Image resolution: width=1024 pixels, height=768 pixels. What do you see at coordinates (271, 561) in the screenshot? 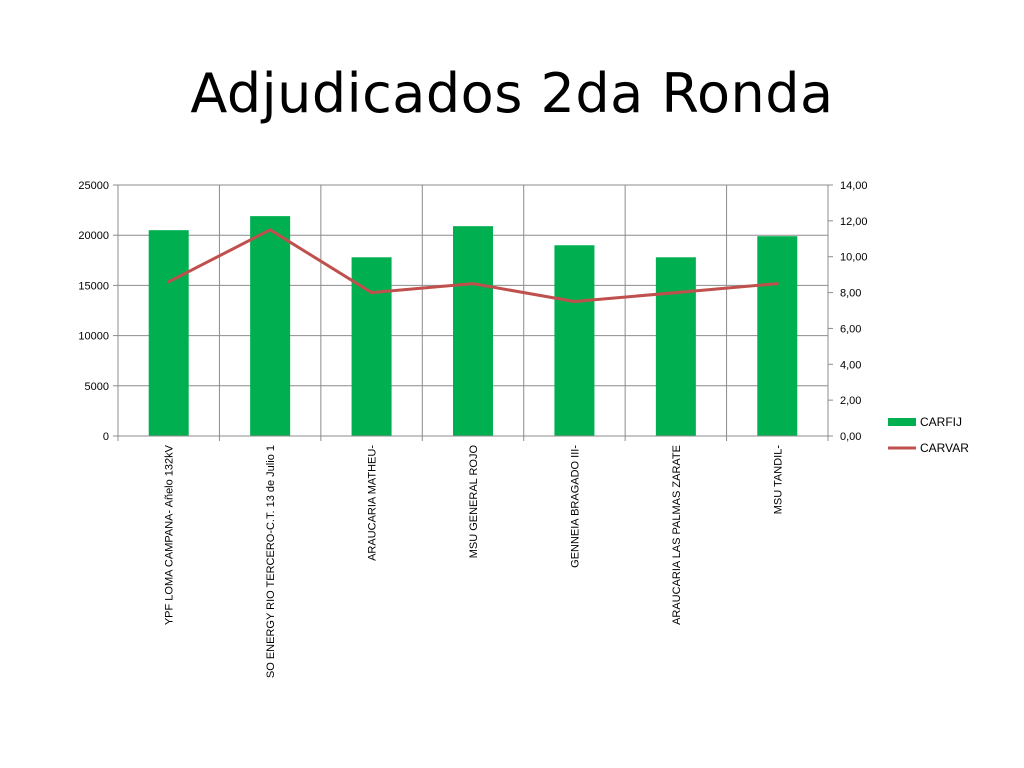
I see `category-label: SO ENERGY RIO TERCERO-C.T. 13 de Julio 1` at bounding box center [271, 561].